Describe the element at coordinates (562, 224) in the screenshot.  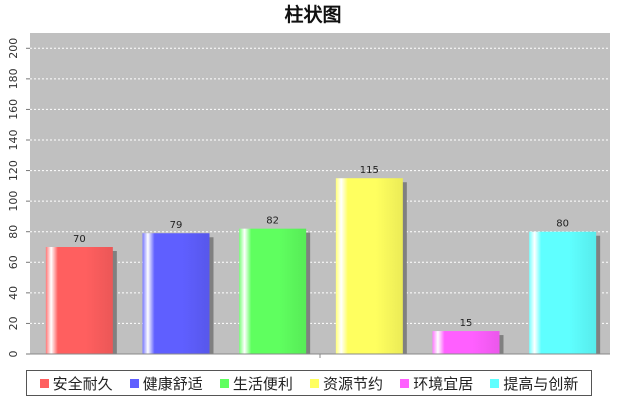
I see `data-label: 80` at that location.